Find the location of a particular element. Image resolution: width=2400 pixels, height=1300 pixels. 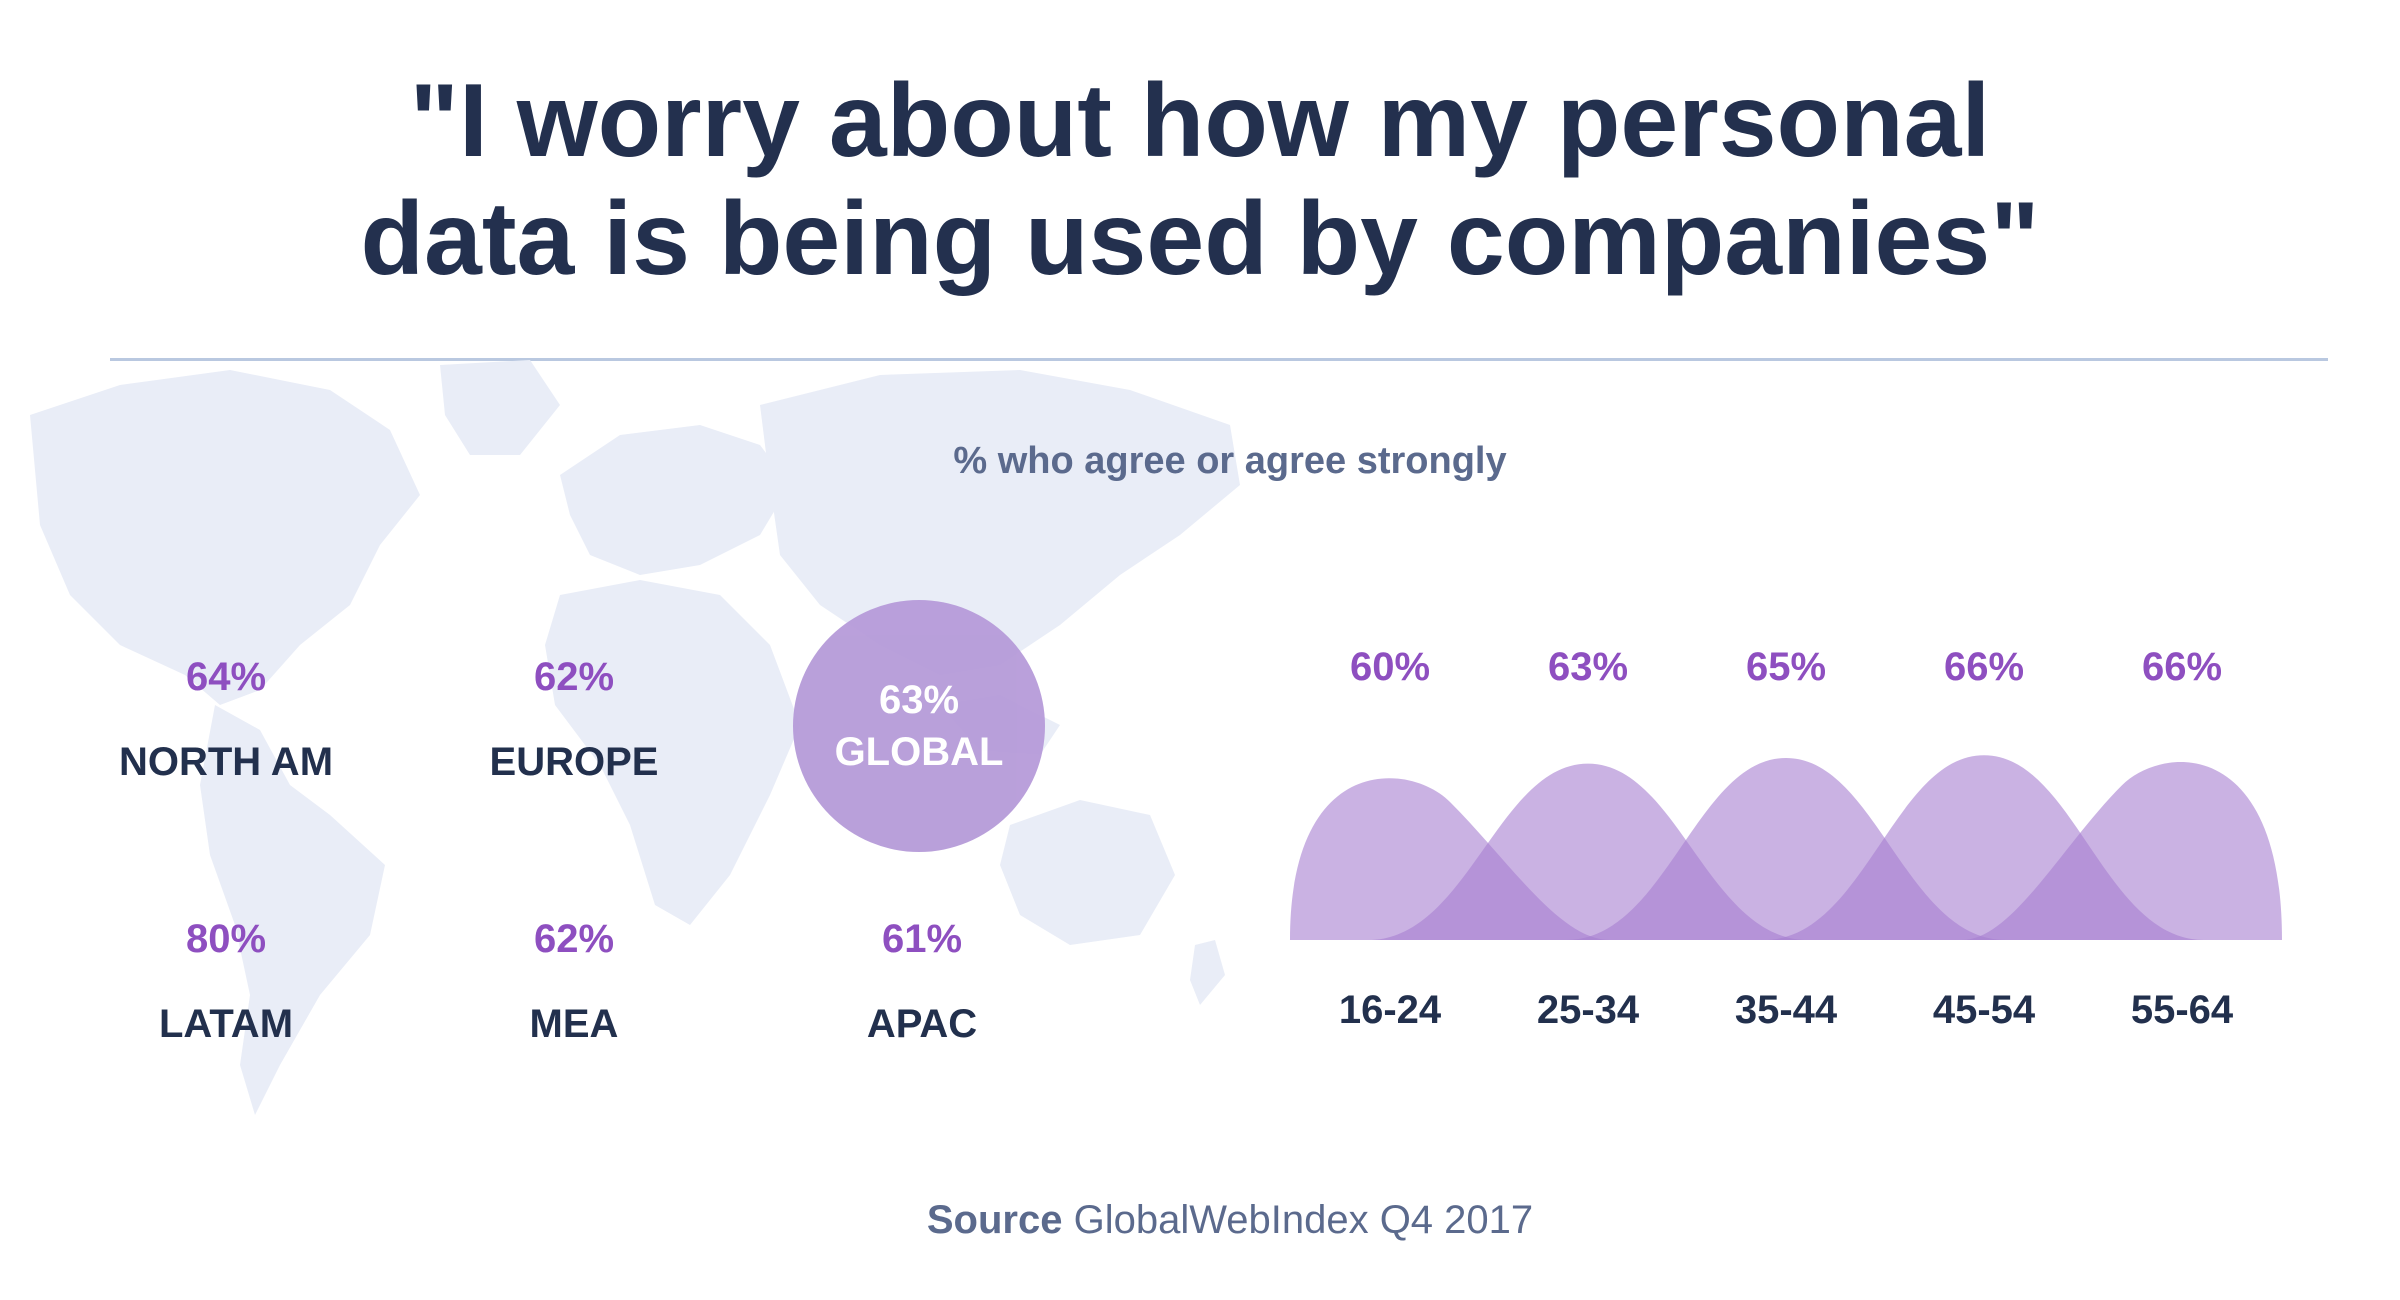

region-north-am: 64% NORTH AM is located at coordinates (226, 720).